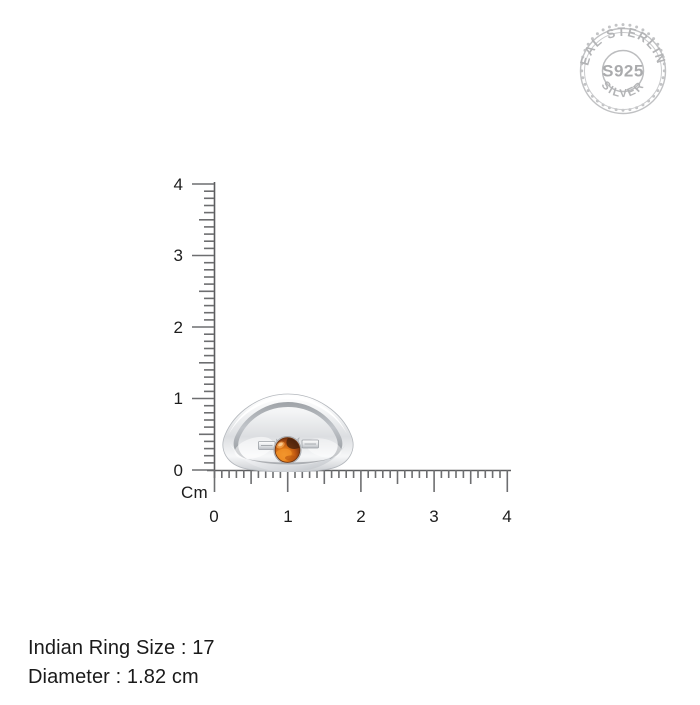 This screenshot has width=700, height=705. Describe the element at coordinates (623, 89) in the screenshot. I see `hallmark-bottom-text: SILVER` at that location.